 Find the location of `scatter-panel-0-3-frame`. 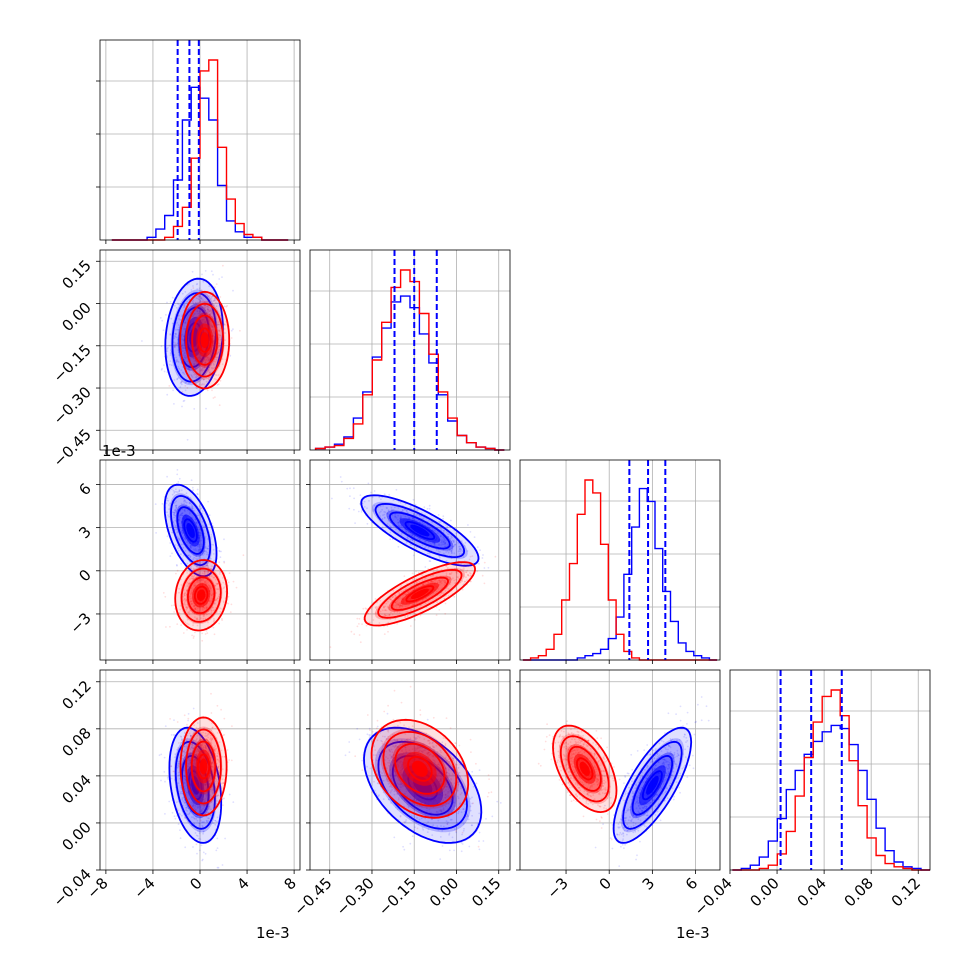

scatter-panel-0-3-frame is located at coordinates (200, 770).